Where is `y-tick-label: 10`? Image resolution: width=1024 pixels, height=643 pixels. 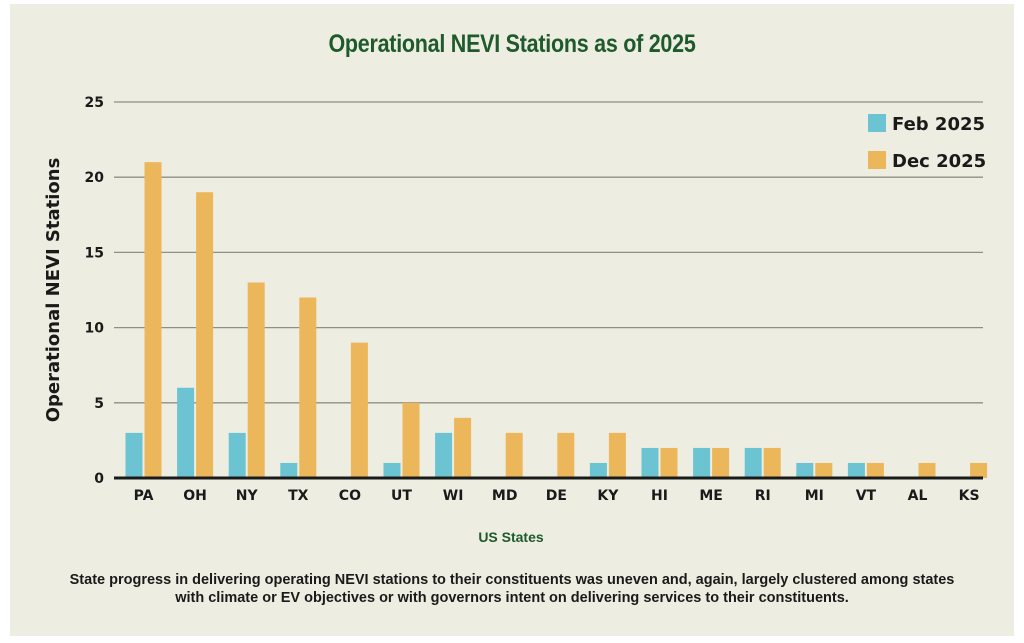
y-tick-label: 10 is located at coordinates (95, 329).